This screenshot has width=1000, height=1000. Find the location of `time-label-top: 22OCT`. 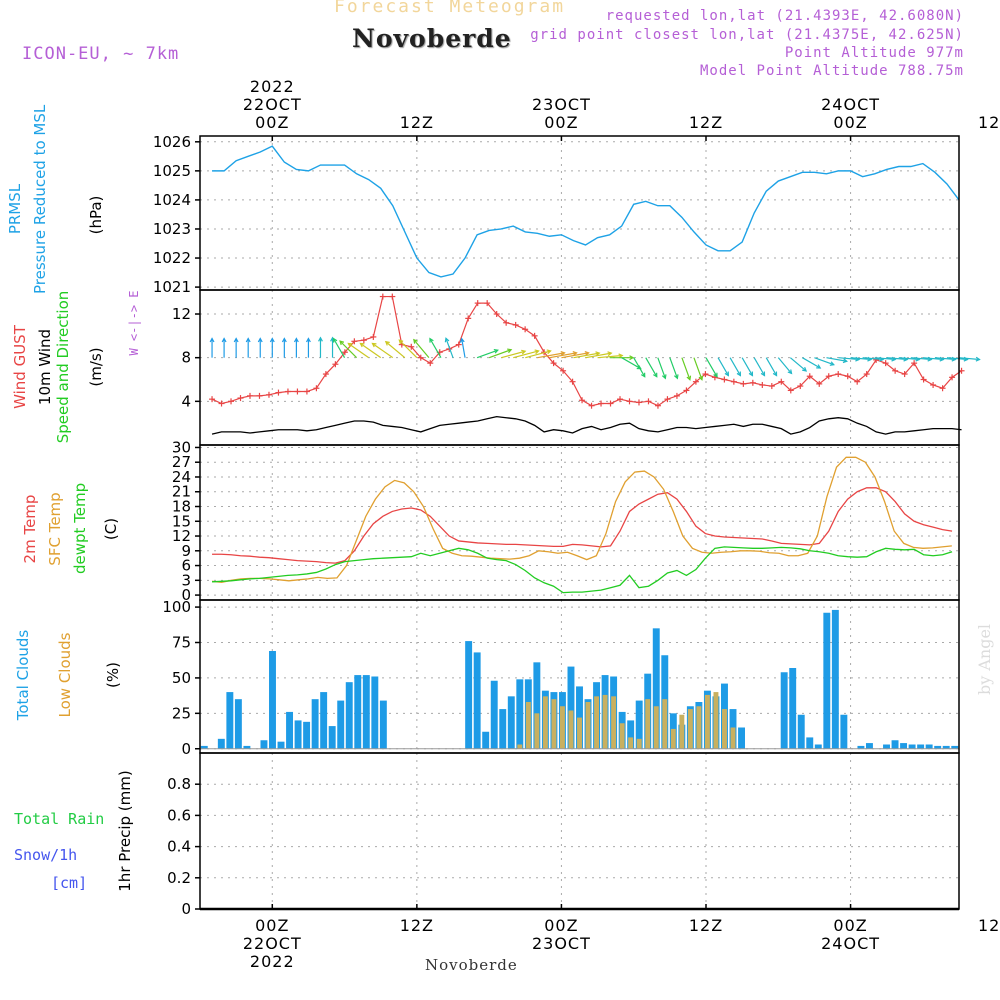

time-label-top: 22OCT is located at coordinates (272, 104).